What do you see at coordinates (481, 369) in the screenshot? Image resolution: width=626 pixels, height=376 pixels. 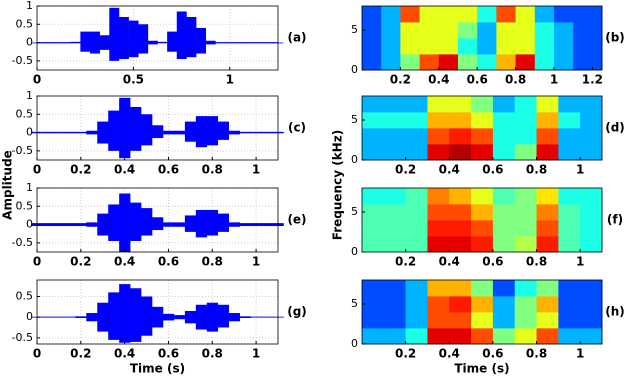 I see `x-axis-label: Time (s)` at bounding box center [481, 369].